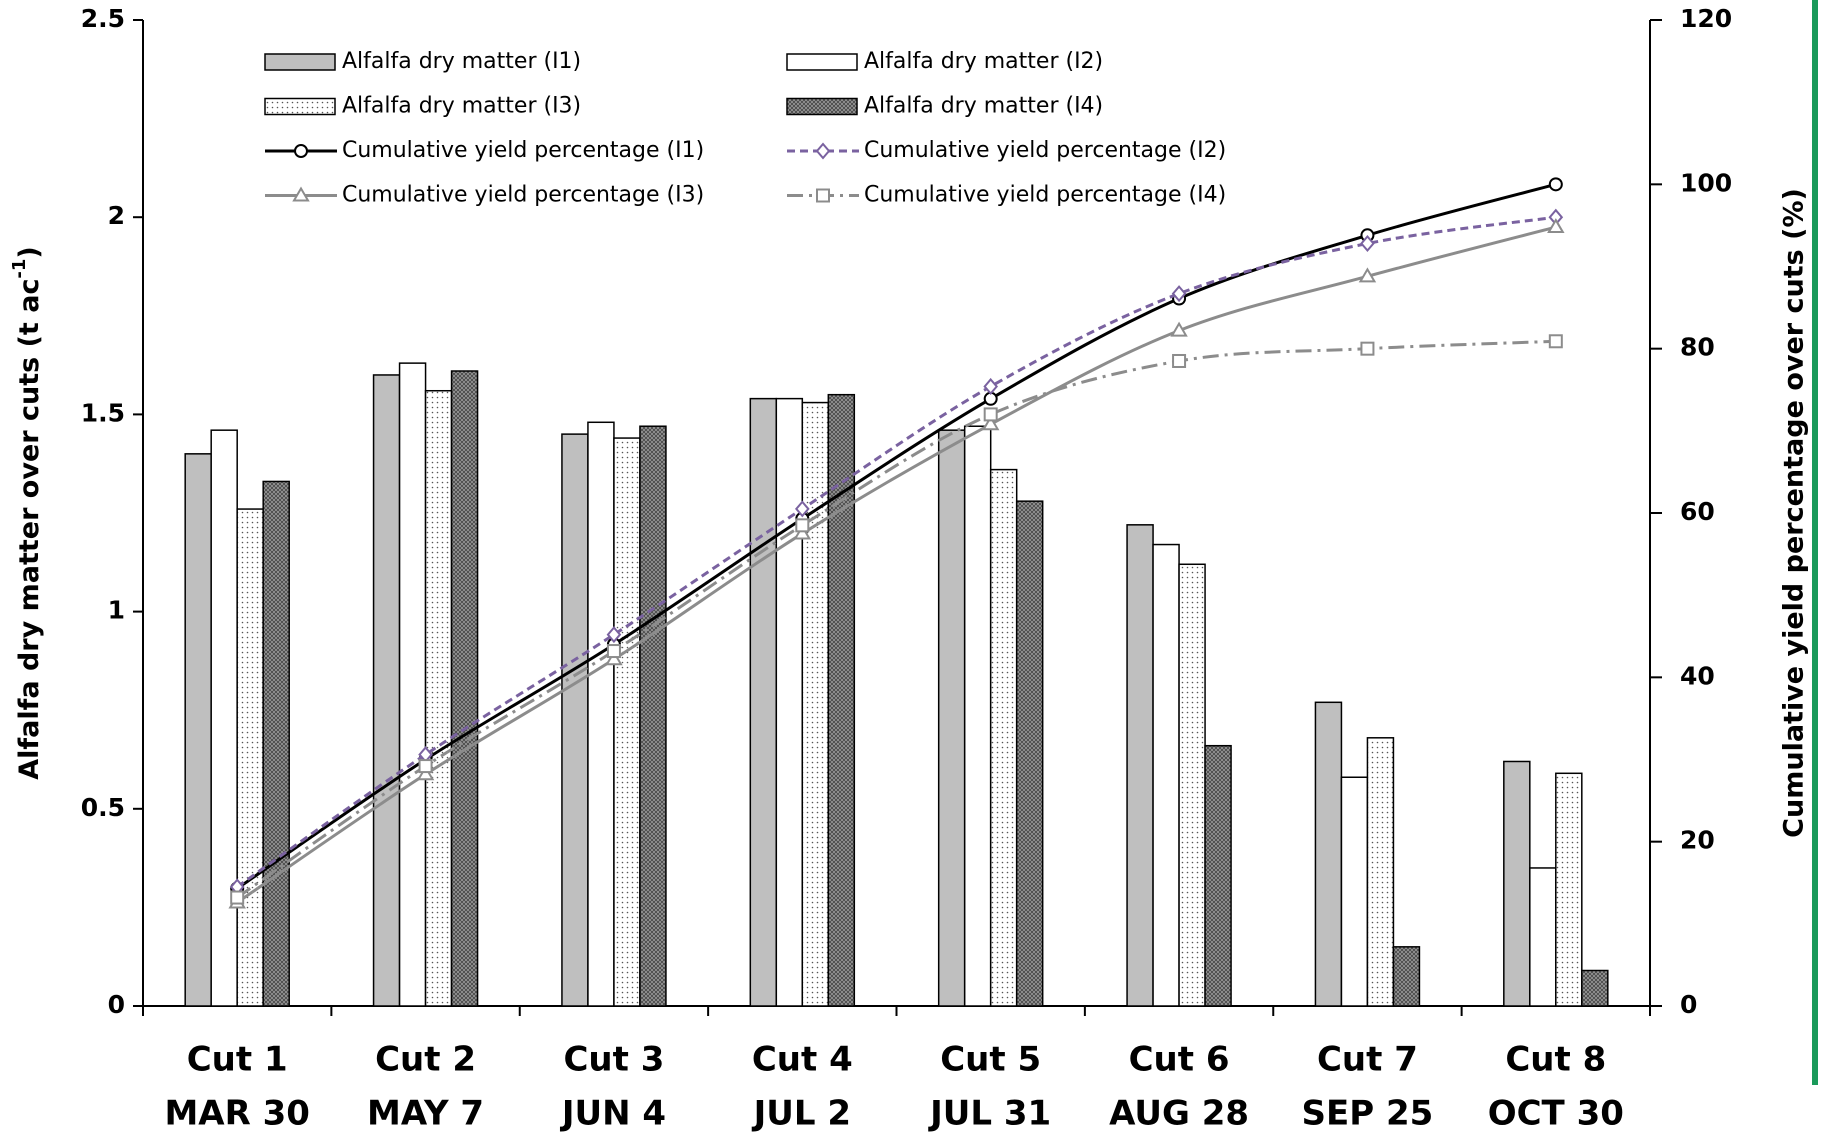 The image size is (1825, 1134). Describe the element at coordinates (19, 269) in the screenshot. I see `y-axis-title-sup: -1` at that location.